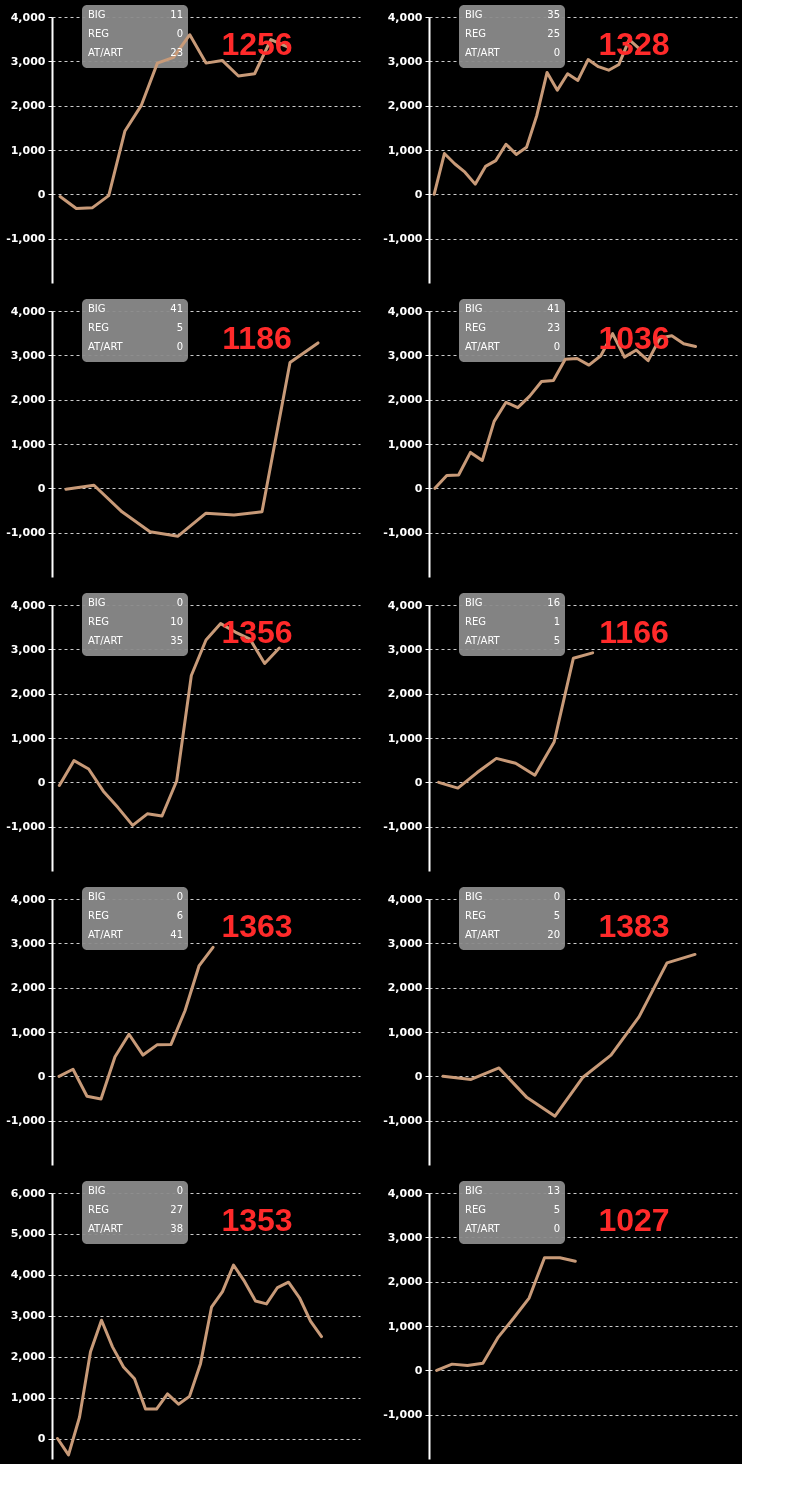 Image resolution: width=800 pixels, height=1500 pixels. What do you see at coordinates (28, 1234) in the screenshot?
I see `y-tick-label: 5,000` at bounding box center [28, 1234].